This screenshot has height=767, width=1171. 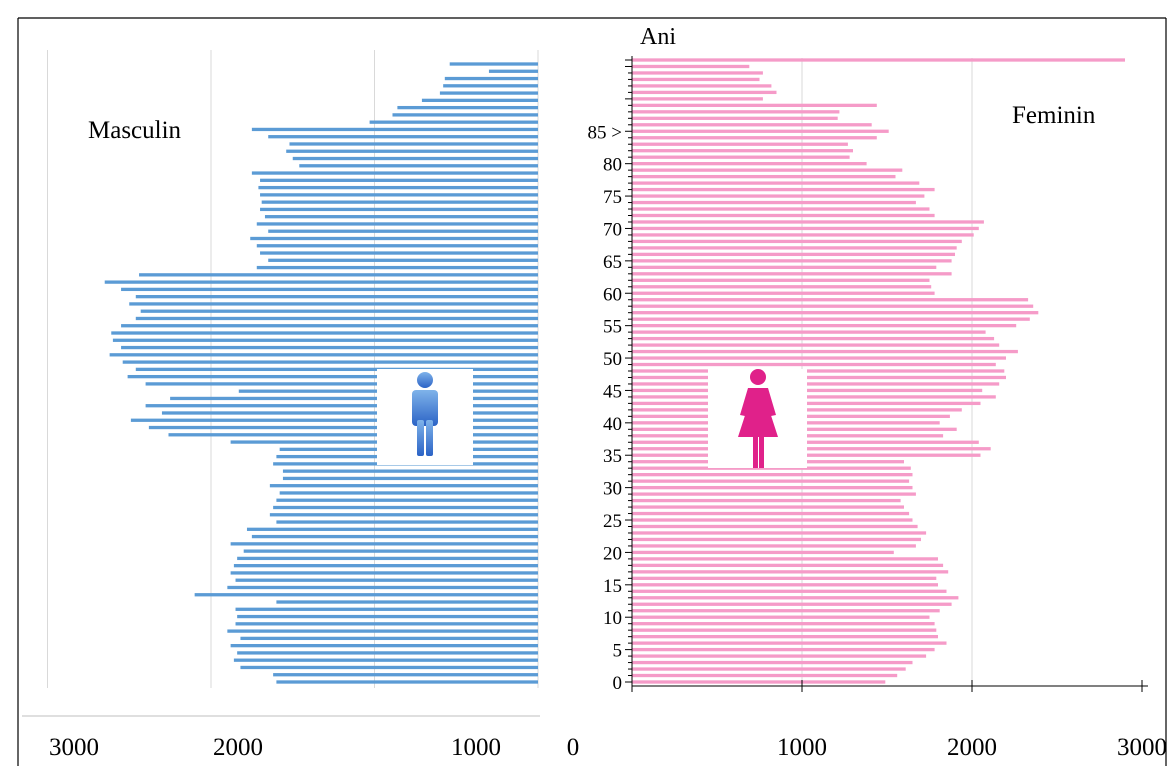 What do you see at coordinates (761, 451) in the screenshot?
I see `female-icon-leg-right` at bounding box center [761, 451].